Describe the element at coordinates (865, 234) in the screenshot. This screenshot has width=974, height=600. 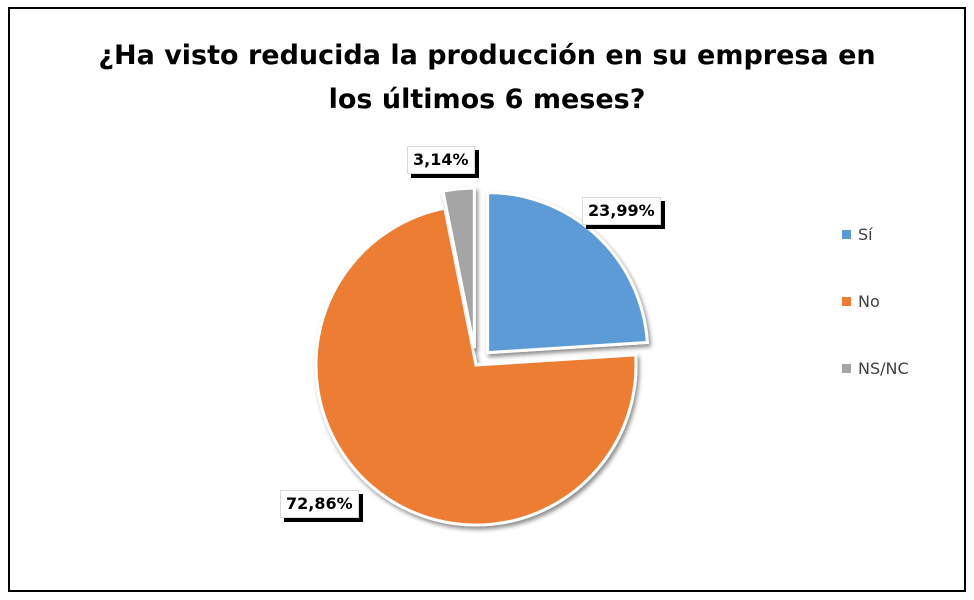
I see `legend-label-si: Sí` at that location.